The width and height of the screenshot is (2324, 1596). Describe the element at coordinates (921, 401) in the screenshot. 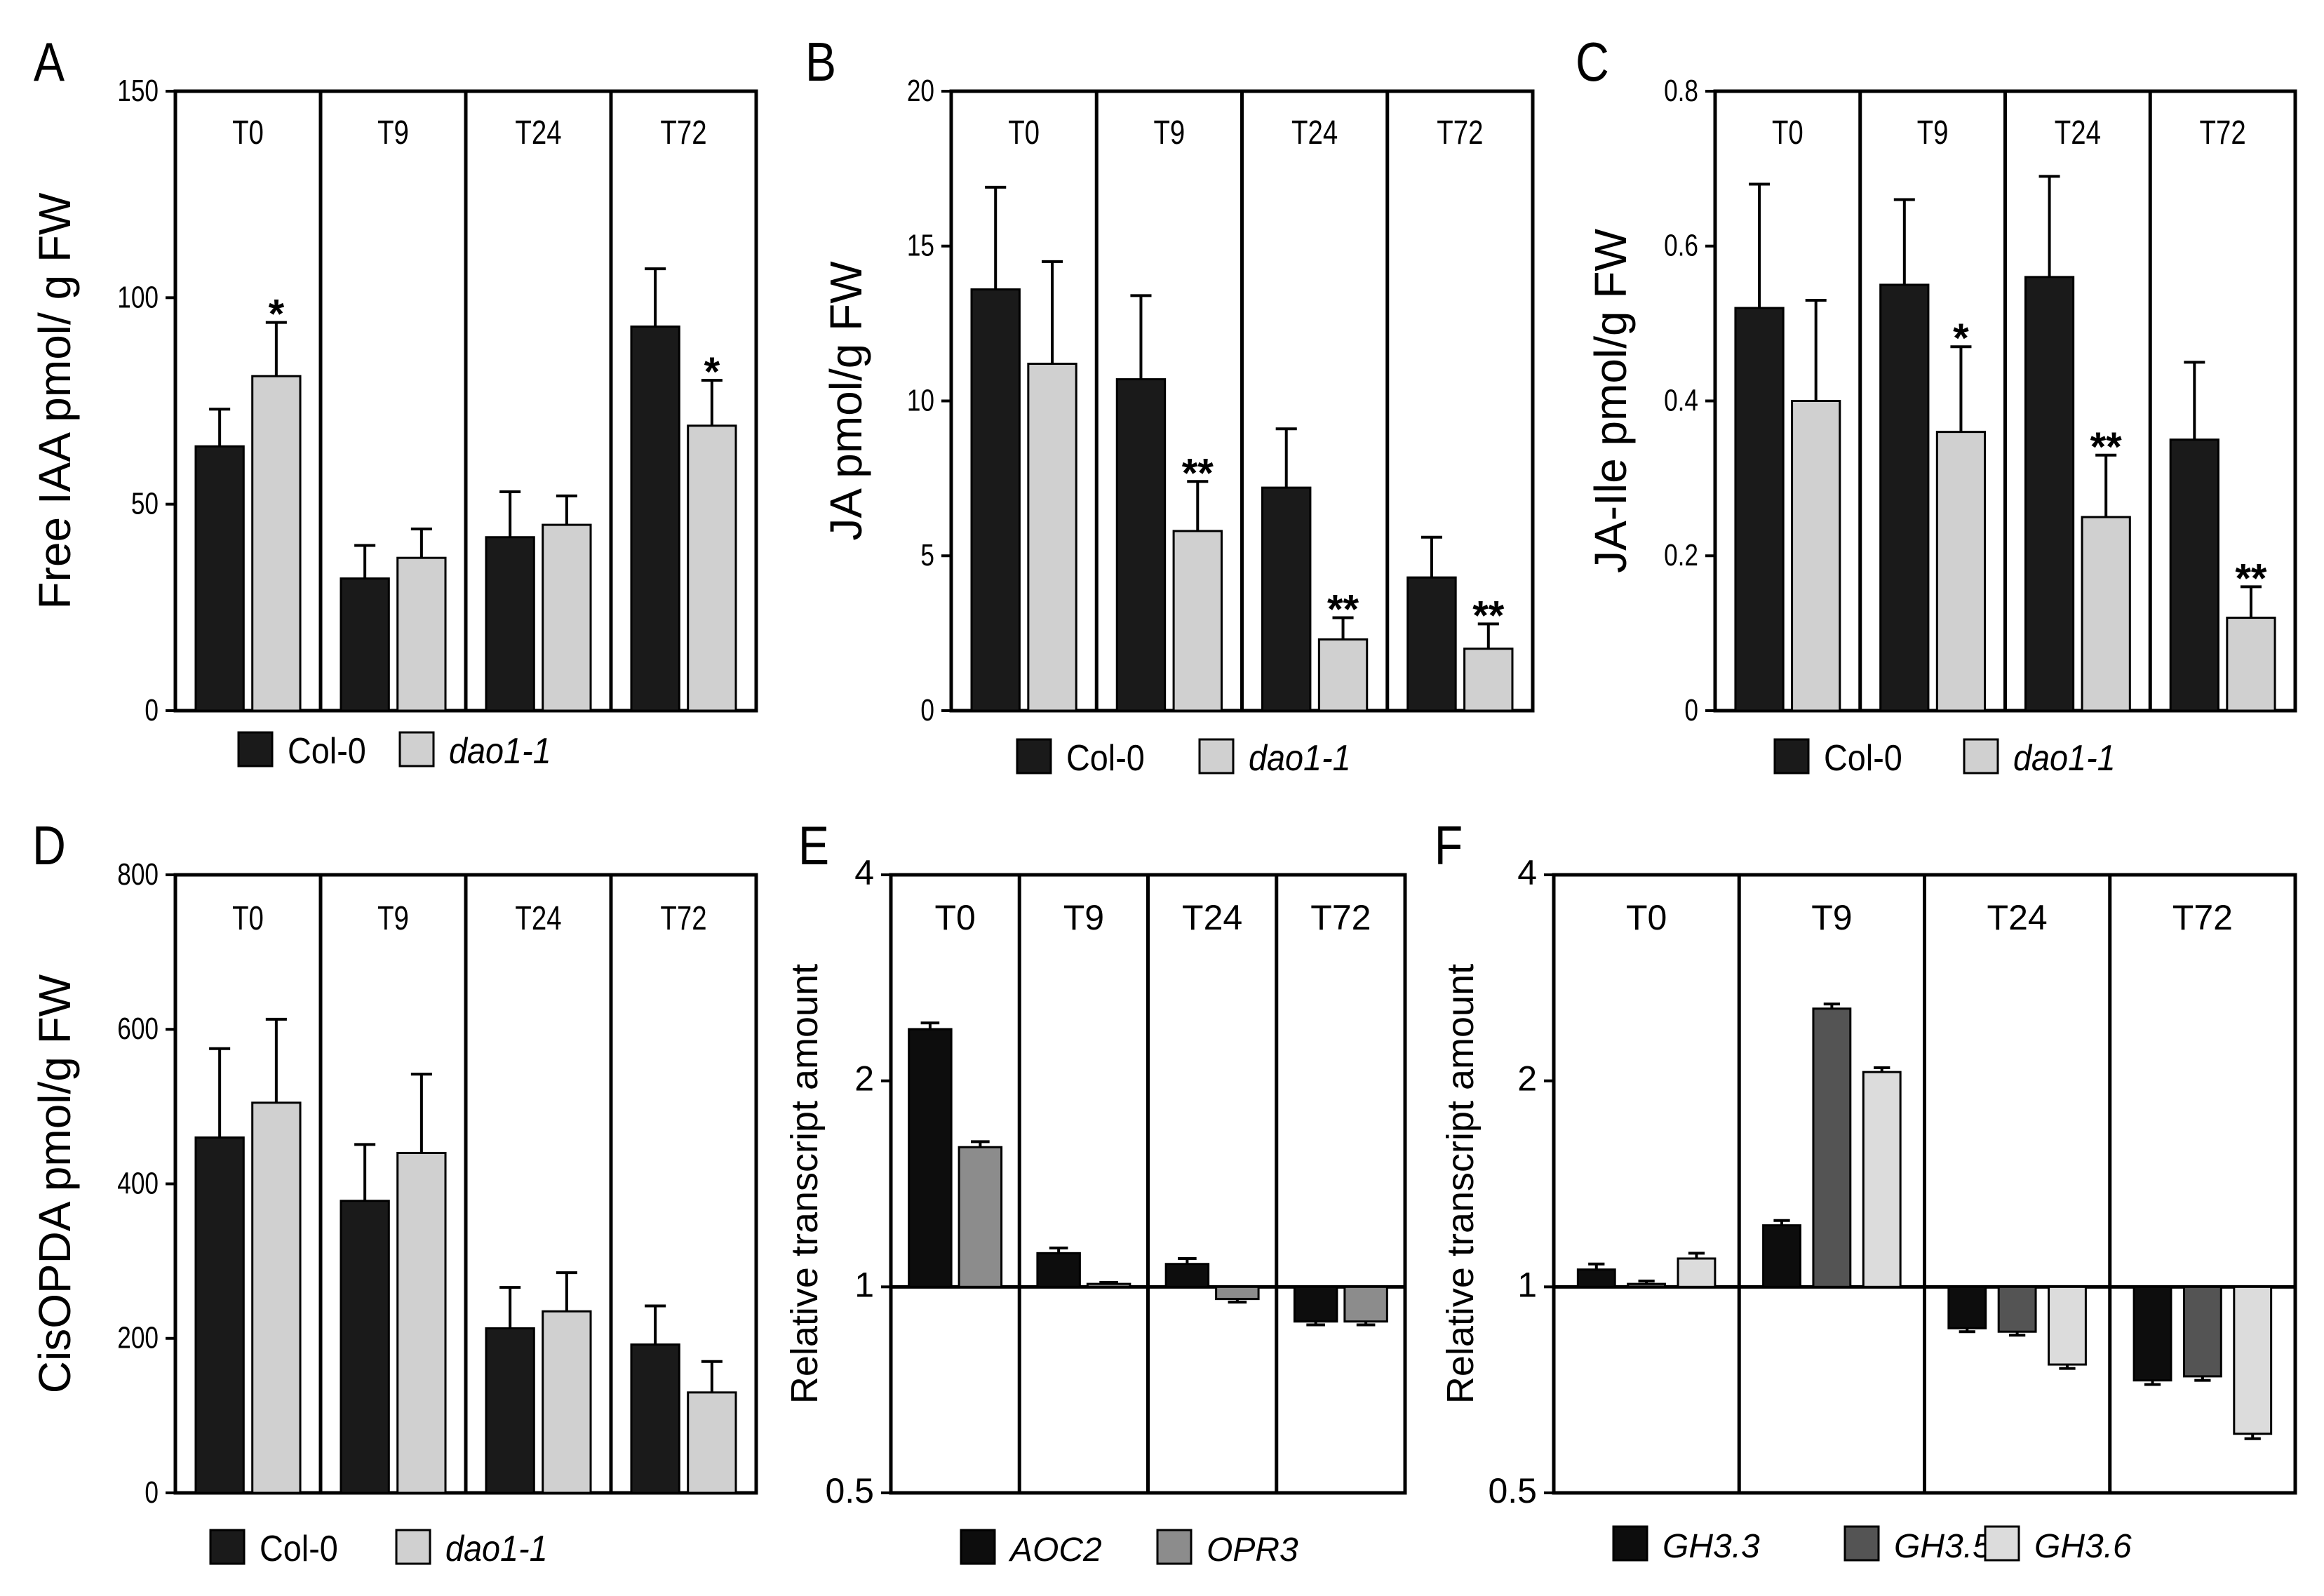

I see `y-tick-label: 10` at that location.